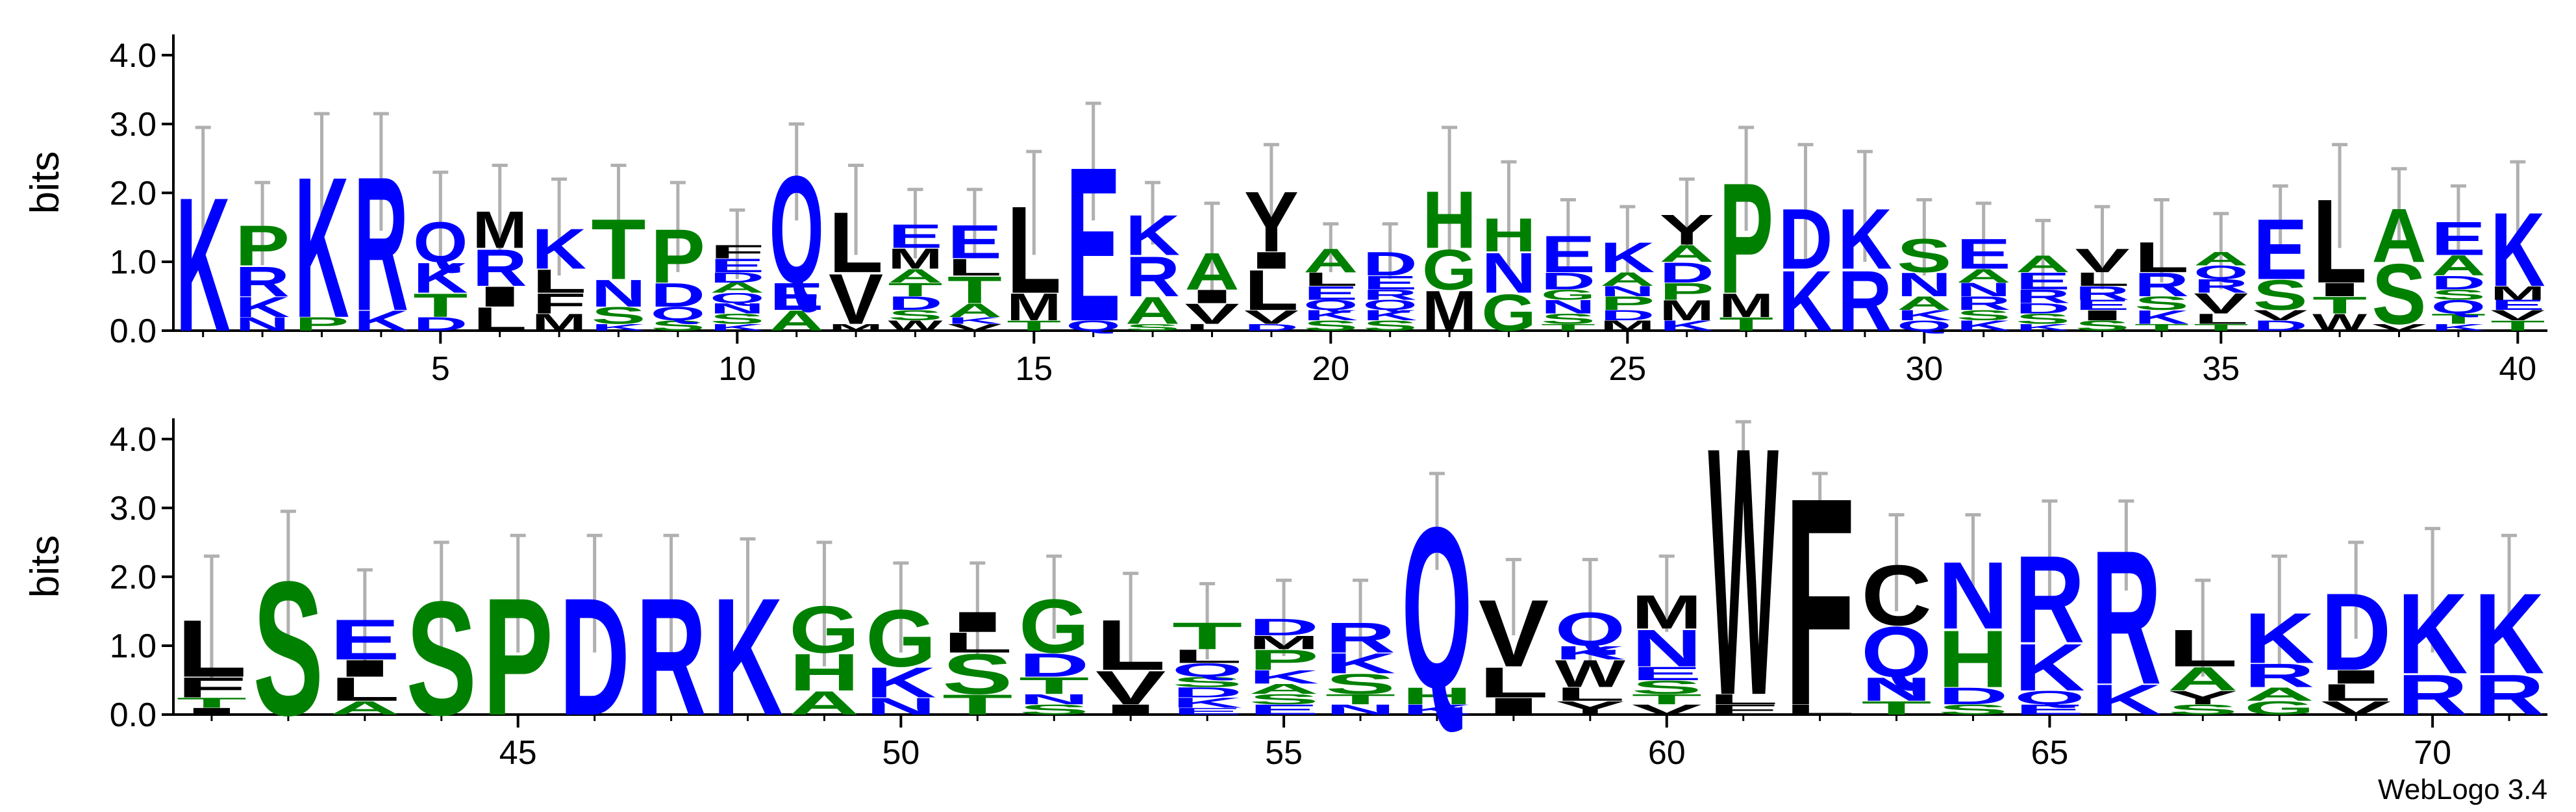 The image size is (2576, 812). Describe the element at coordinates (1627, 369) in the screenshot. I see `x-tick-label: 25` at that location.